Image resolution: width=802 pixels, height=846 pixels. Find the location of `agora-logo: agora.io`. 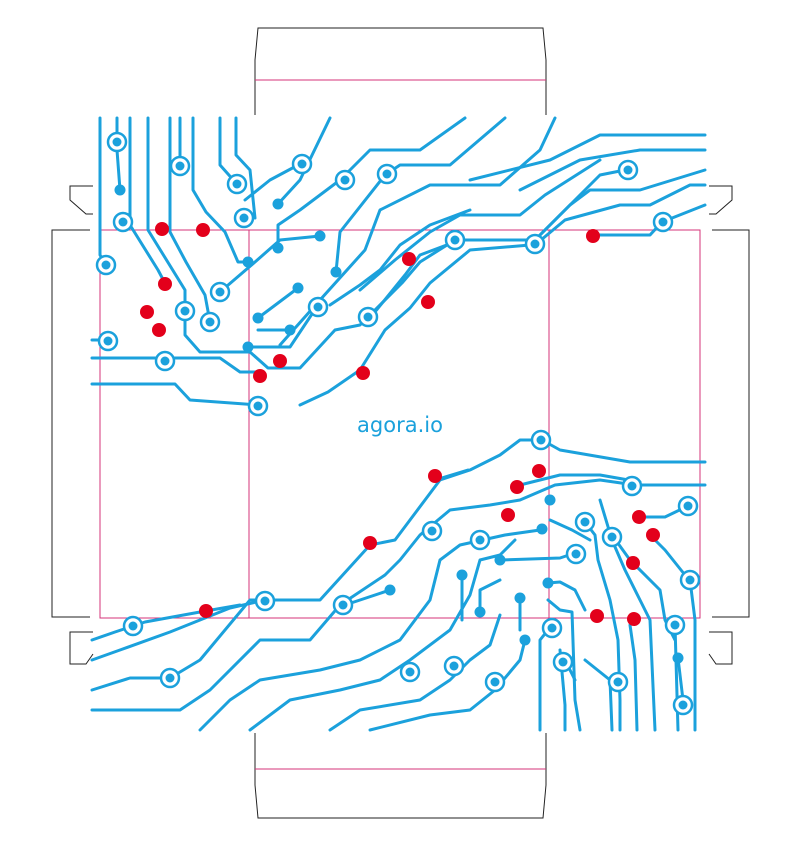

agora-logo: agora.io is located at coordinates (400, 425).